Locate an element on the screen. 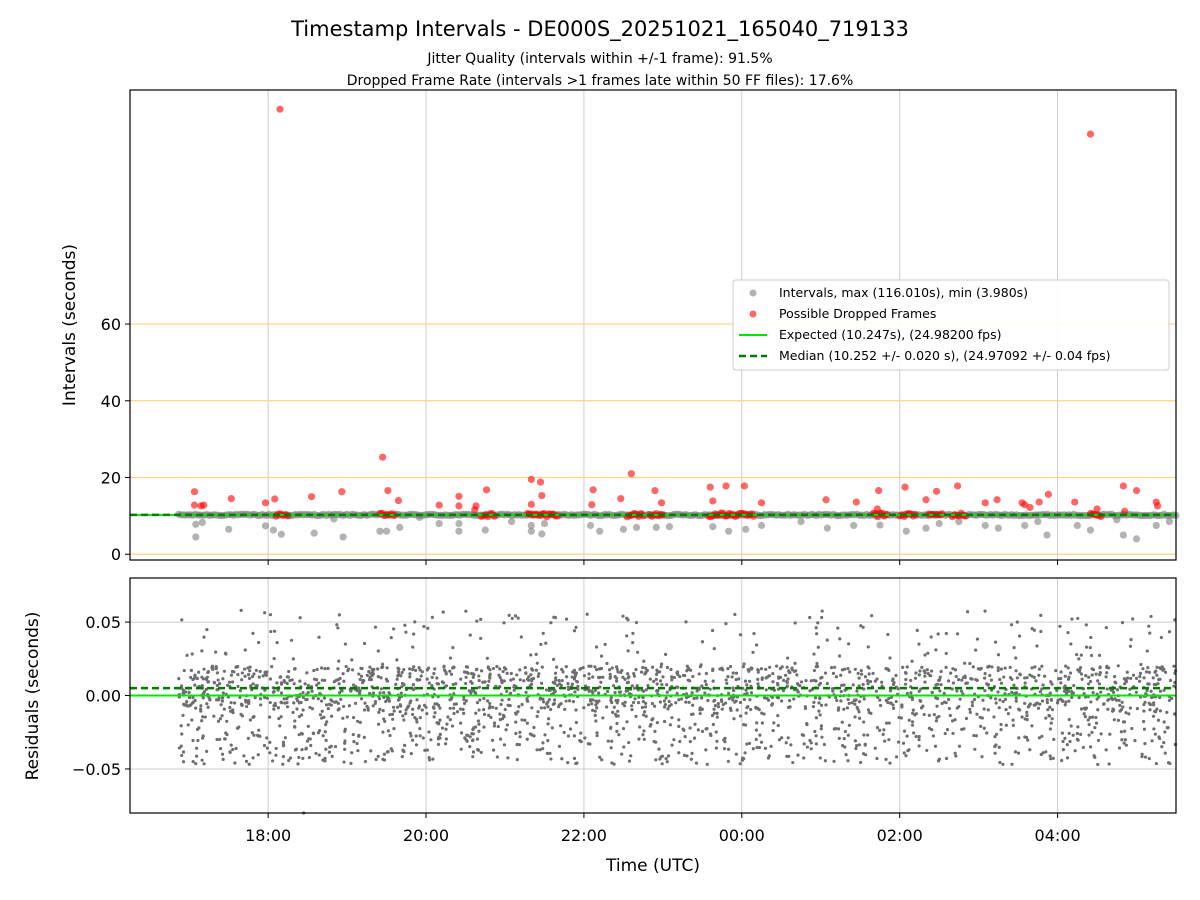 This screenshot has height=900, width=1200. dropped-frame-point is located at coordinates (631, 474).